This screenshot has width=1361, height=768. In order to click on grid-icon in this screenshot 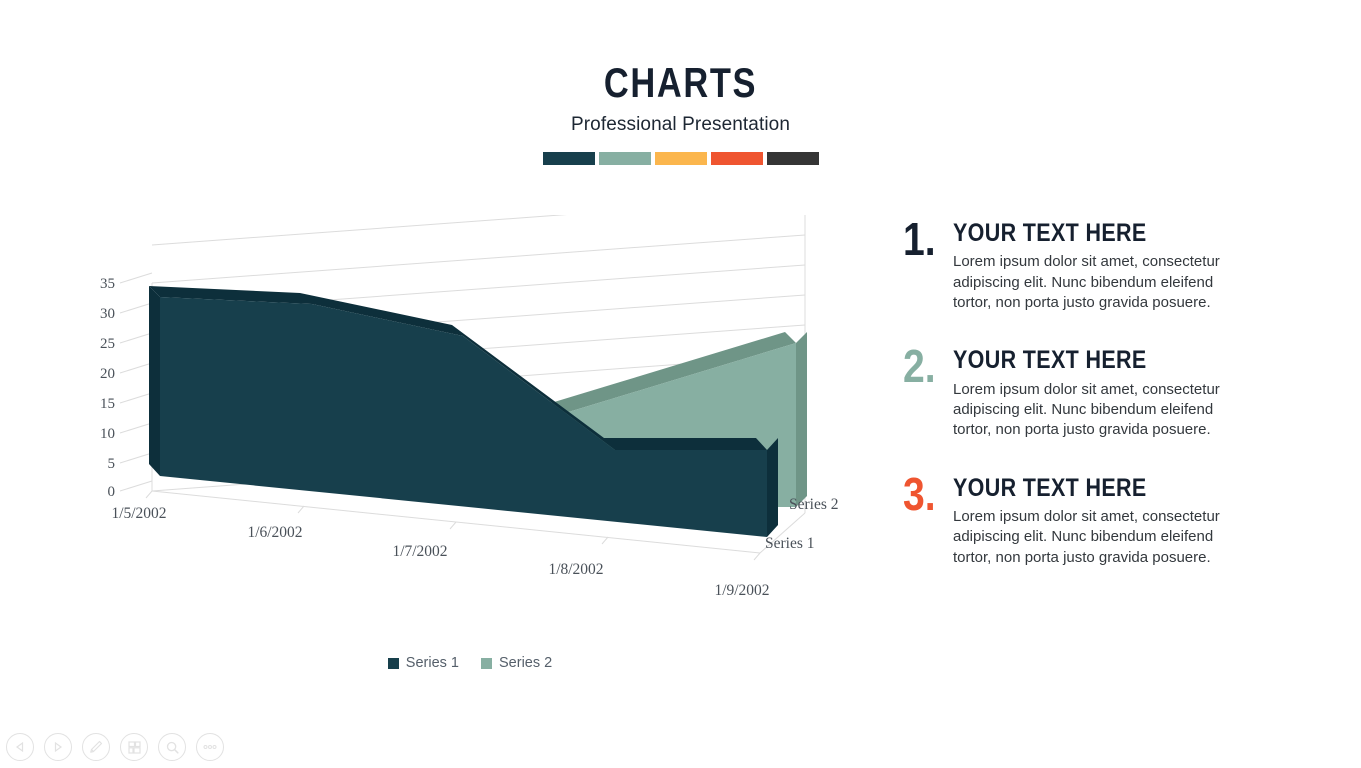, I will do `click(134, 747)`.